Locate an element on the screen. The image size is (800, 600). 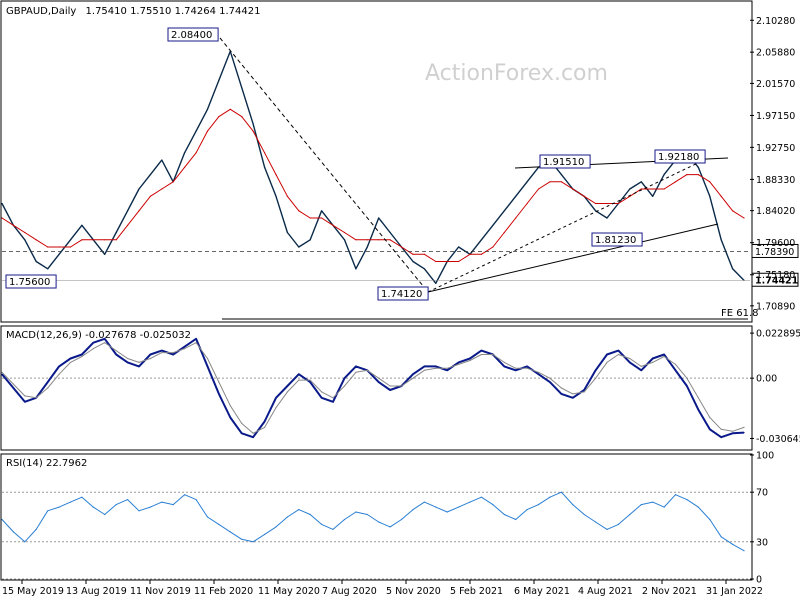
watermark: ActionForex.com is located at coordinates (516, 73).